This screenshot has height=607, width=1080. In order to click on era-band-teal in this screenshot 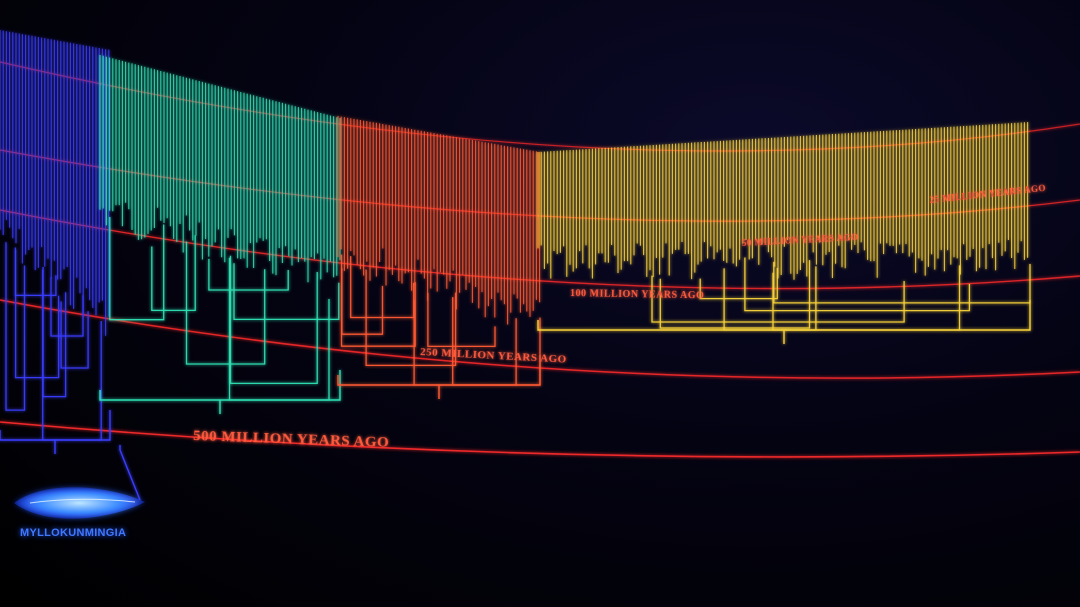, I will do `click(220, 234)`.